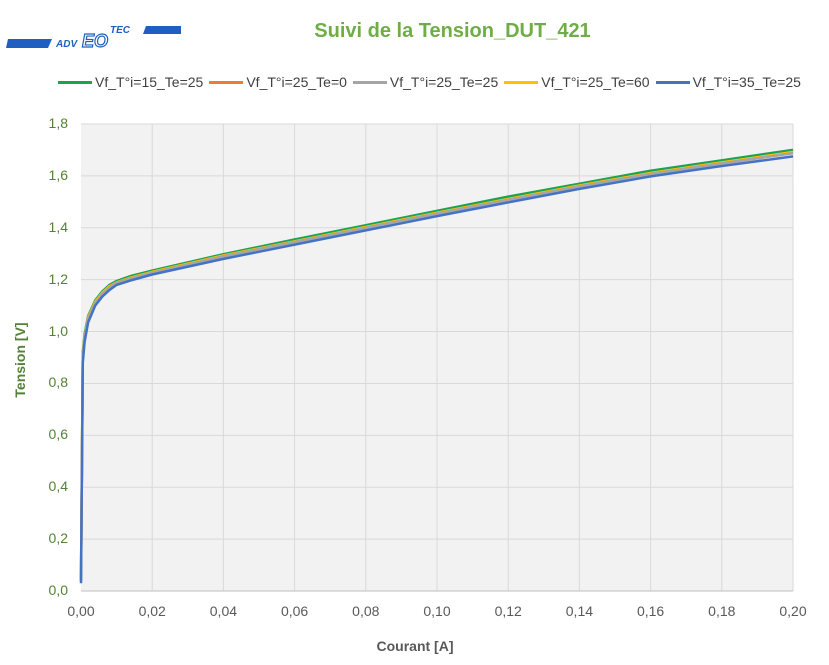  I want to click on x-tick-label: 0,08, so click(366, 611).